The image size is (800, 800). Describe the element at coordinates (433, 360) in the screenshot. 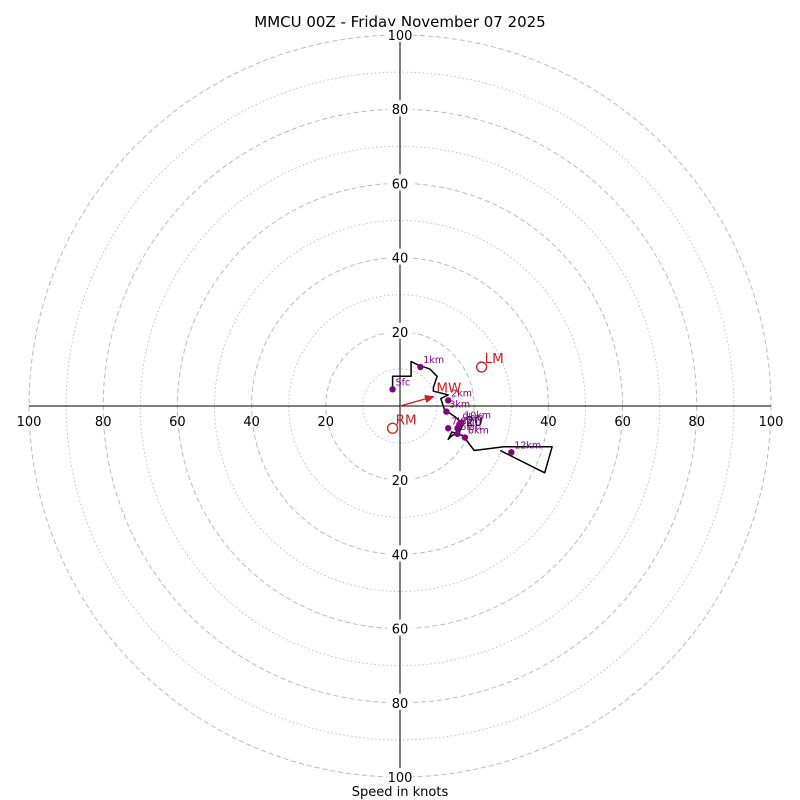

I see `height-label-1km: 1km` at that location.